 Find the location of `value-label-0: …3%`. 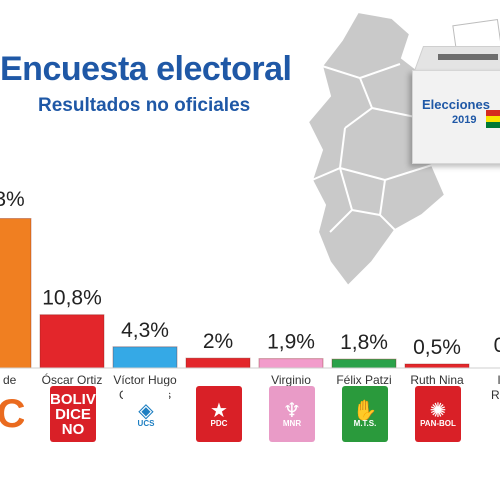

value-label-0: …3% is located at coordinates (12, 199).